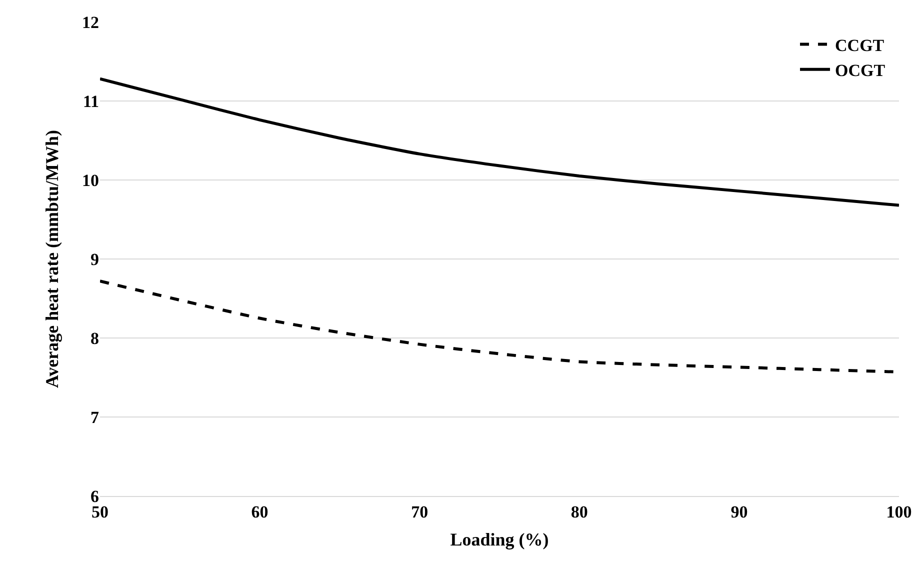 This screenshot has height=573, width=921. What do you see at coordinates (94, 259) in the screenshot?
I see `y-tick-label: 9` at bounding box center [94, 259].